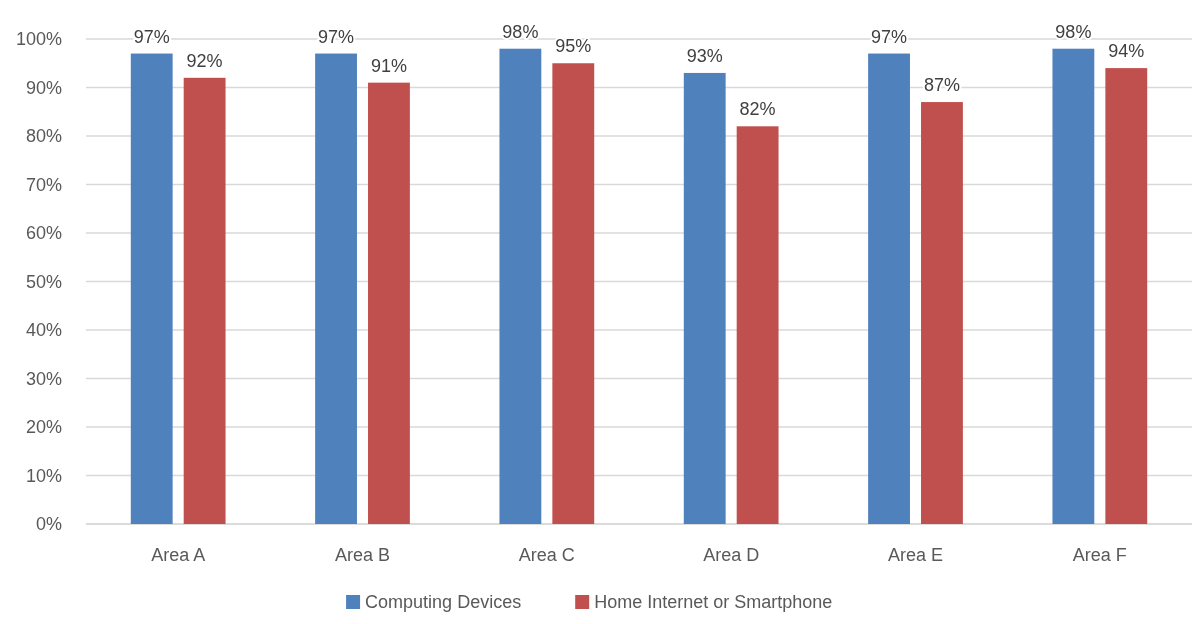 This screenshot has height=624, width=1194. I want to click on y-tick-label: 50%, so click(43, 281).